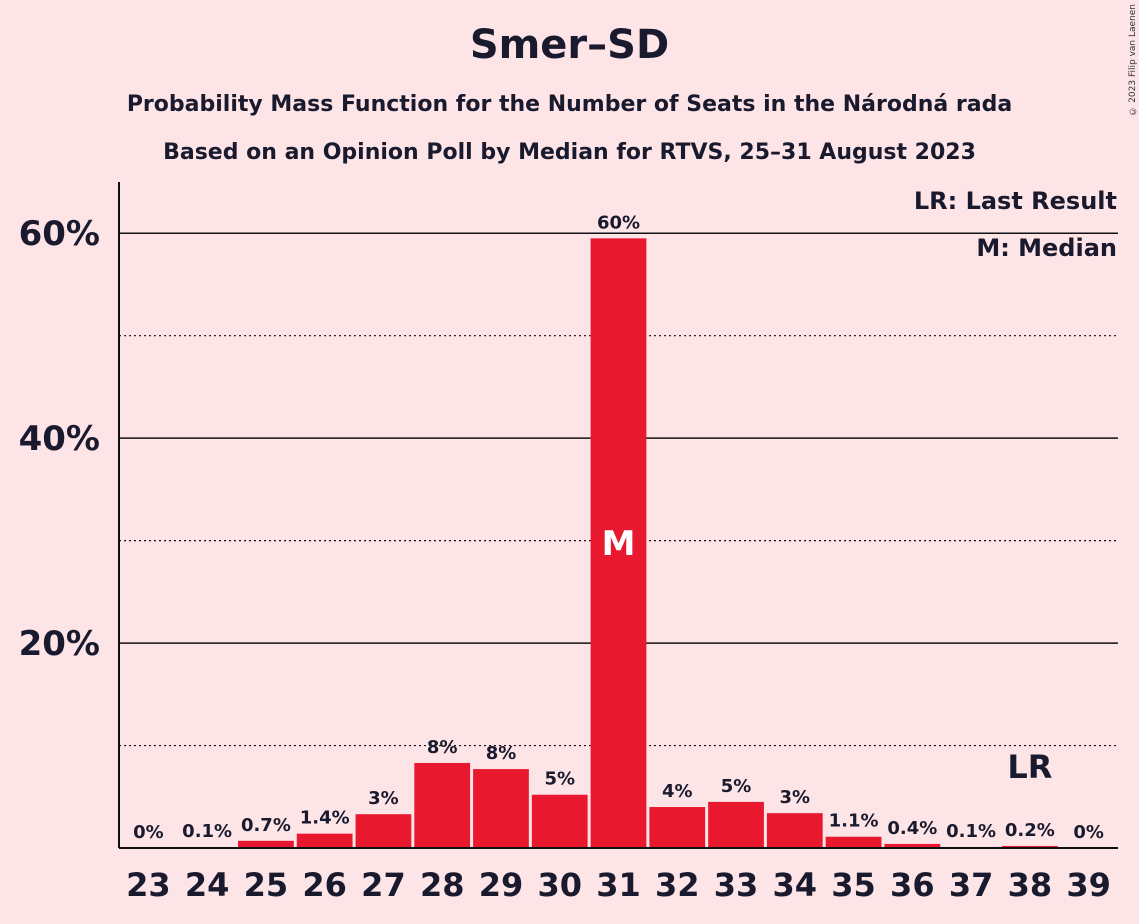 This screenshot has height=924, width=1139. Describe the element at coordinates (677, 791) in the screenshot. I see `bar-value-label: 4%` at that location.